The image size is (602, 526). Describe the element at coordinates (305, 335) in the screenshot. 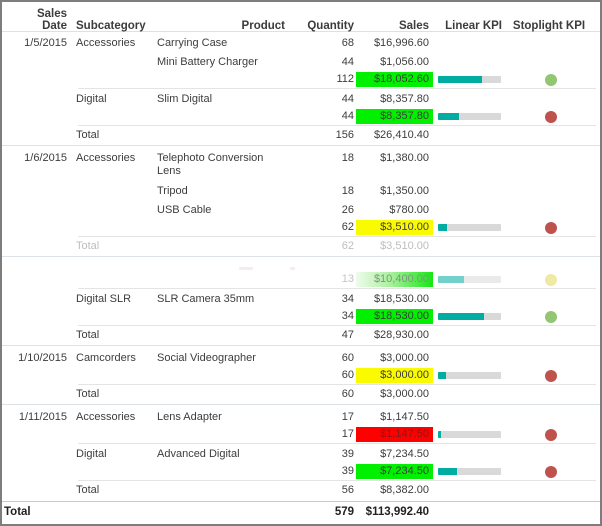

I see `table-row: Total 47 $28,930.00` at that location.